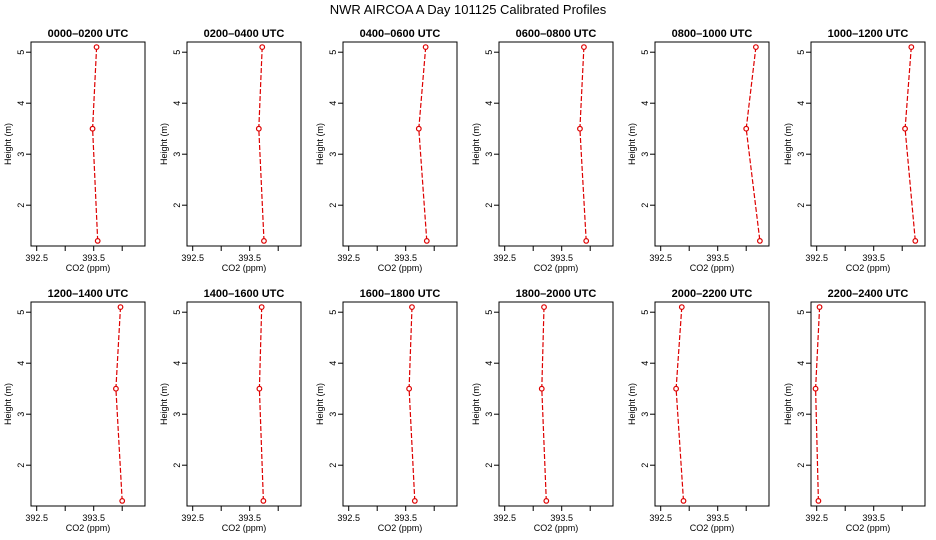 This screenshot has width=936, height=540. What do you see at coordinates (868, 294) in the screenshot?
I see `panel-title: 2200–2400 UTC` at bounding box center [868, 294].